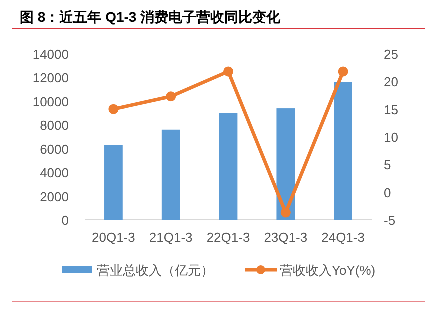 The width and height of the screenshot is (425, 321). I want to click on y-tick-label: 2000, so click(54, 196).